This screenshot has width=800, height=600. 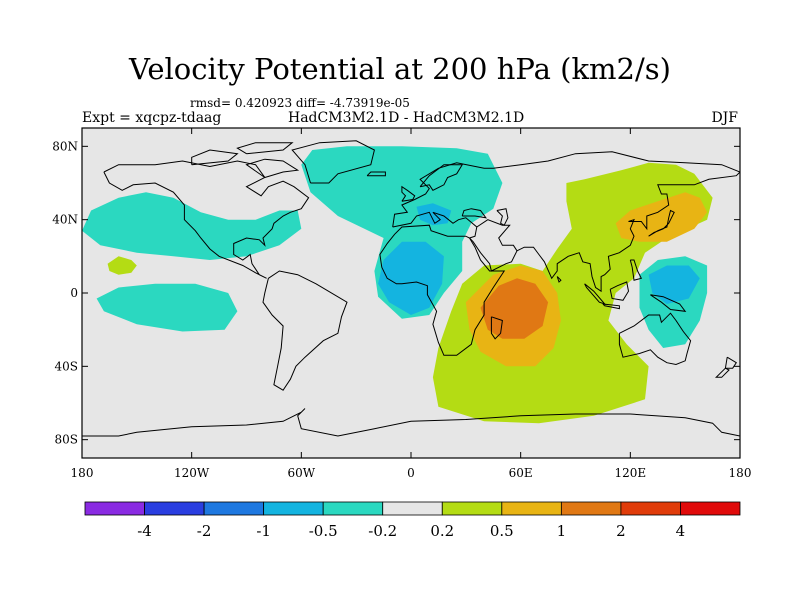 I want to click on y-tick-label-1: 40N, so click(x=65, y=220).